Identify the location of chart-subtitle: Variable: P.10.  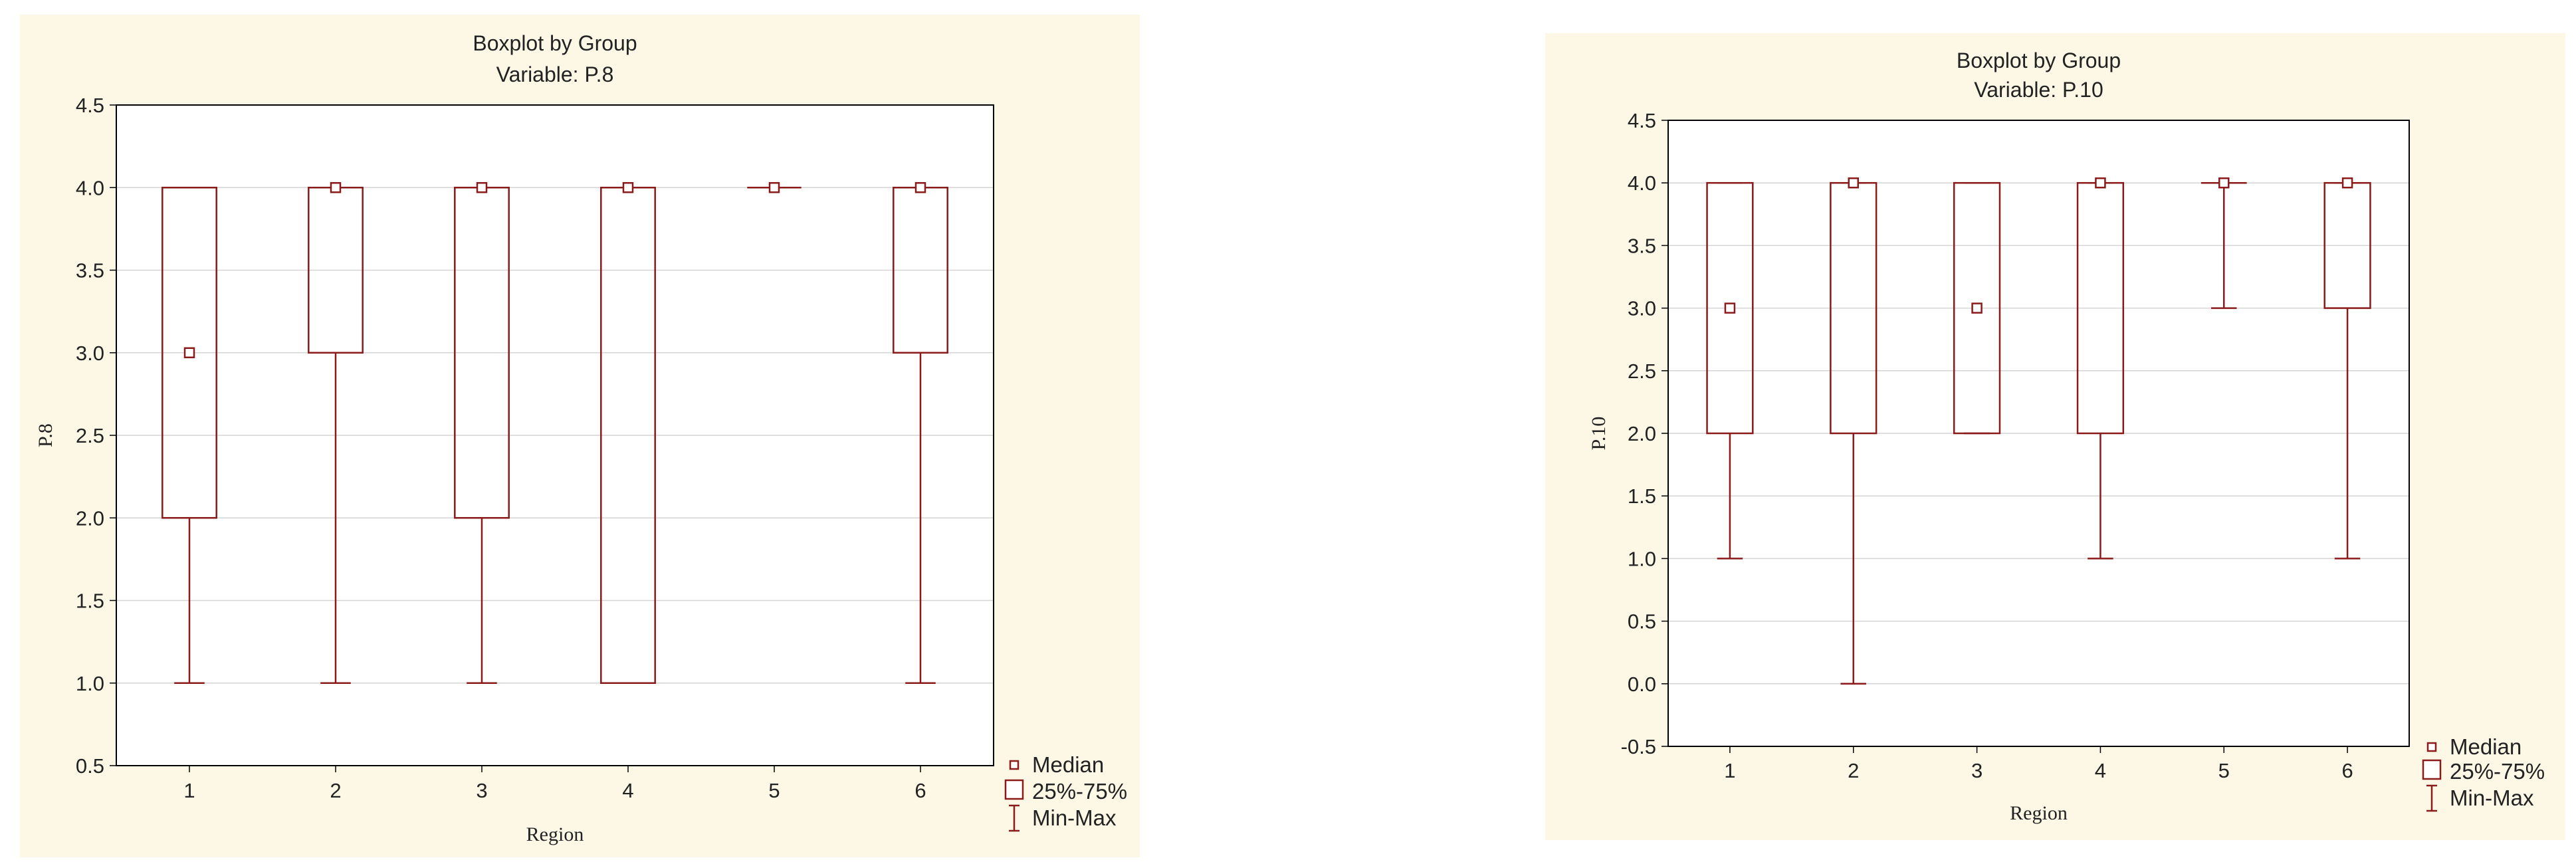
(2038, 90).